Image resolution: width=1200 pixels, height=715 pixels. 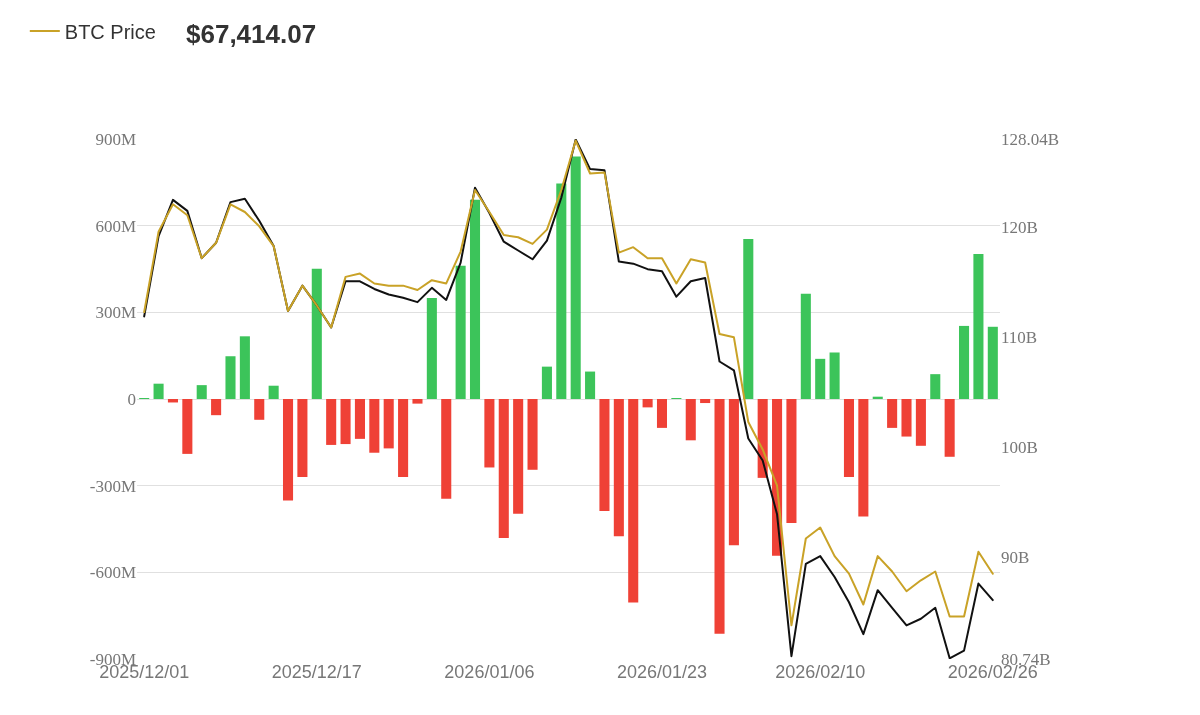 What do you see at coordinates (662, 672) in the screenshot?
I see `x-tick-label: 2026/01/23` at bounding box center [662, 672].